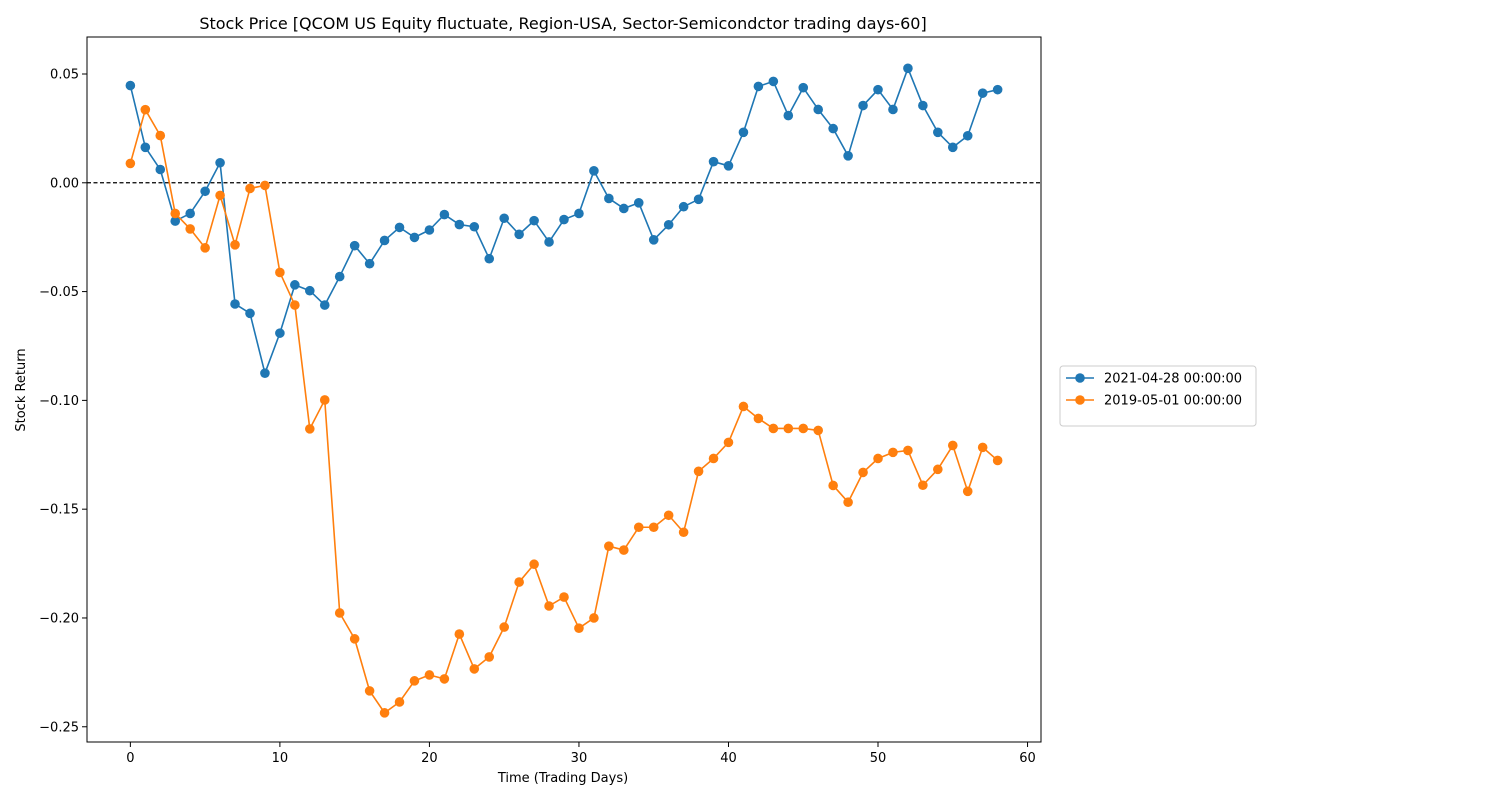 The width and height of the screenshot is (1500, 800). Describe the element at coordinates (59, 727) in the screenshot. I see `y-tick-label: −0.25` at that location.